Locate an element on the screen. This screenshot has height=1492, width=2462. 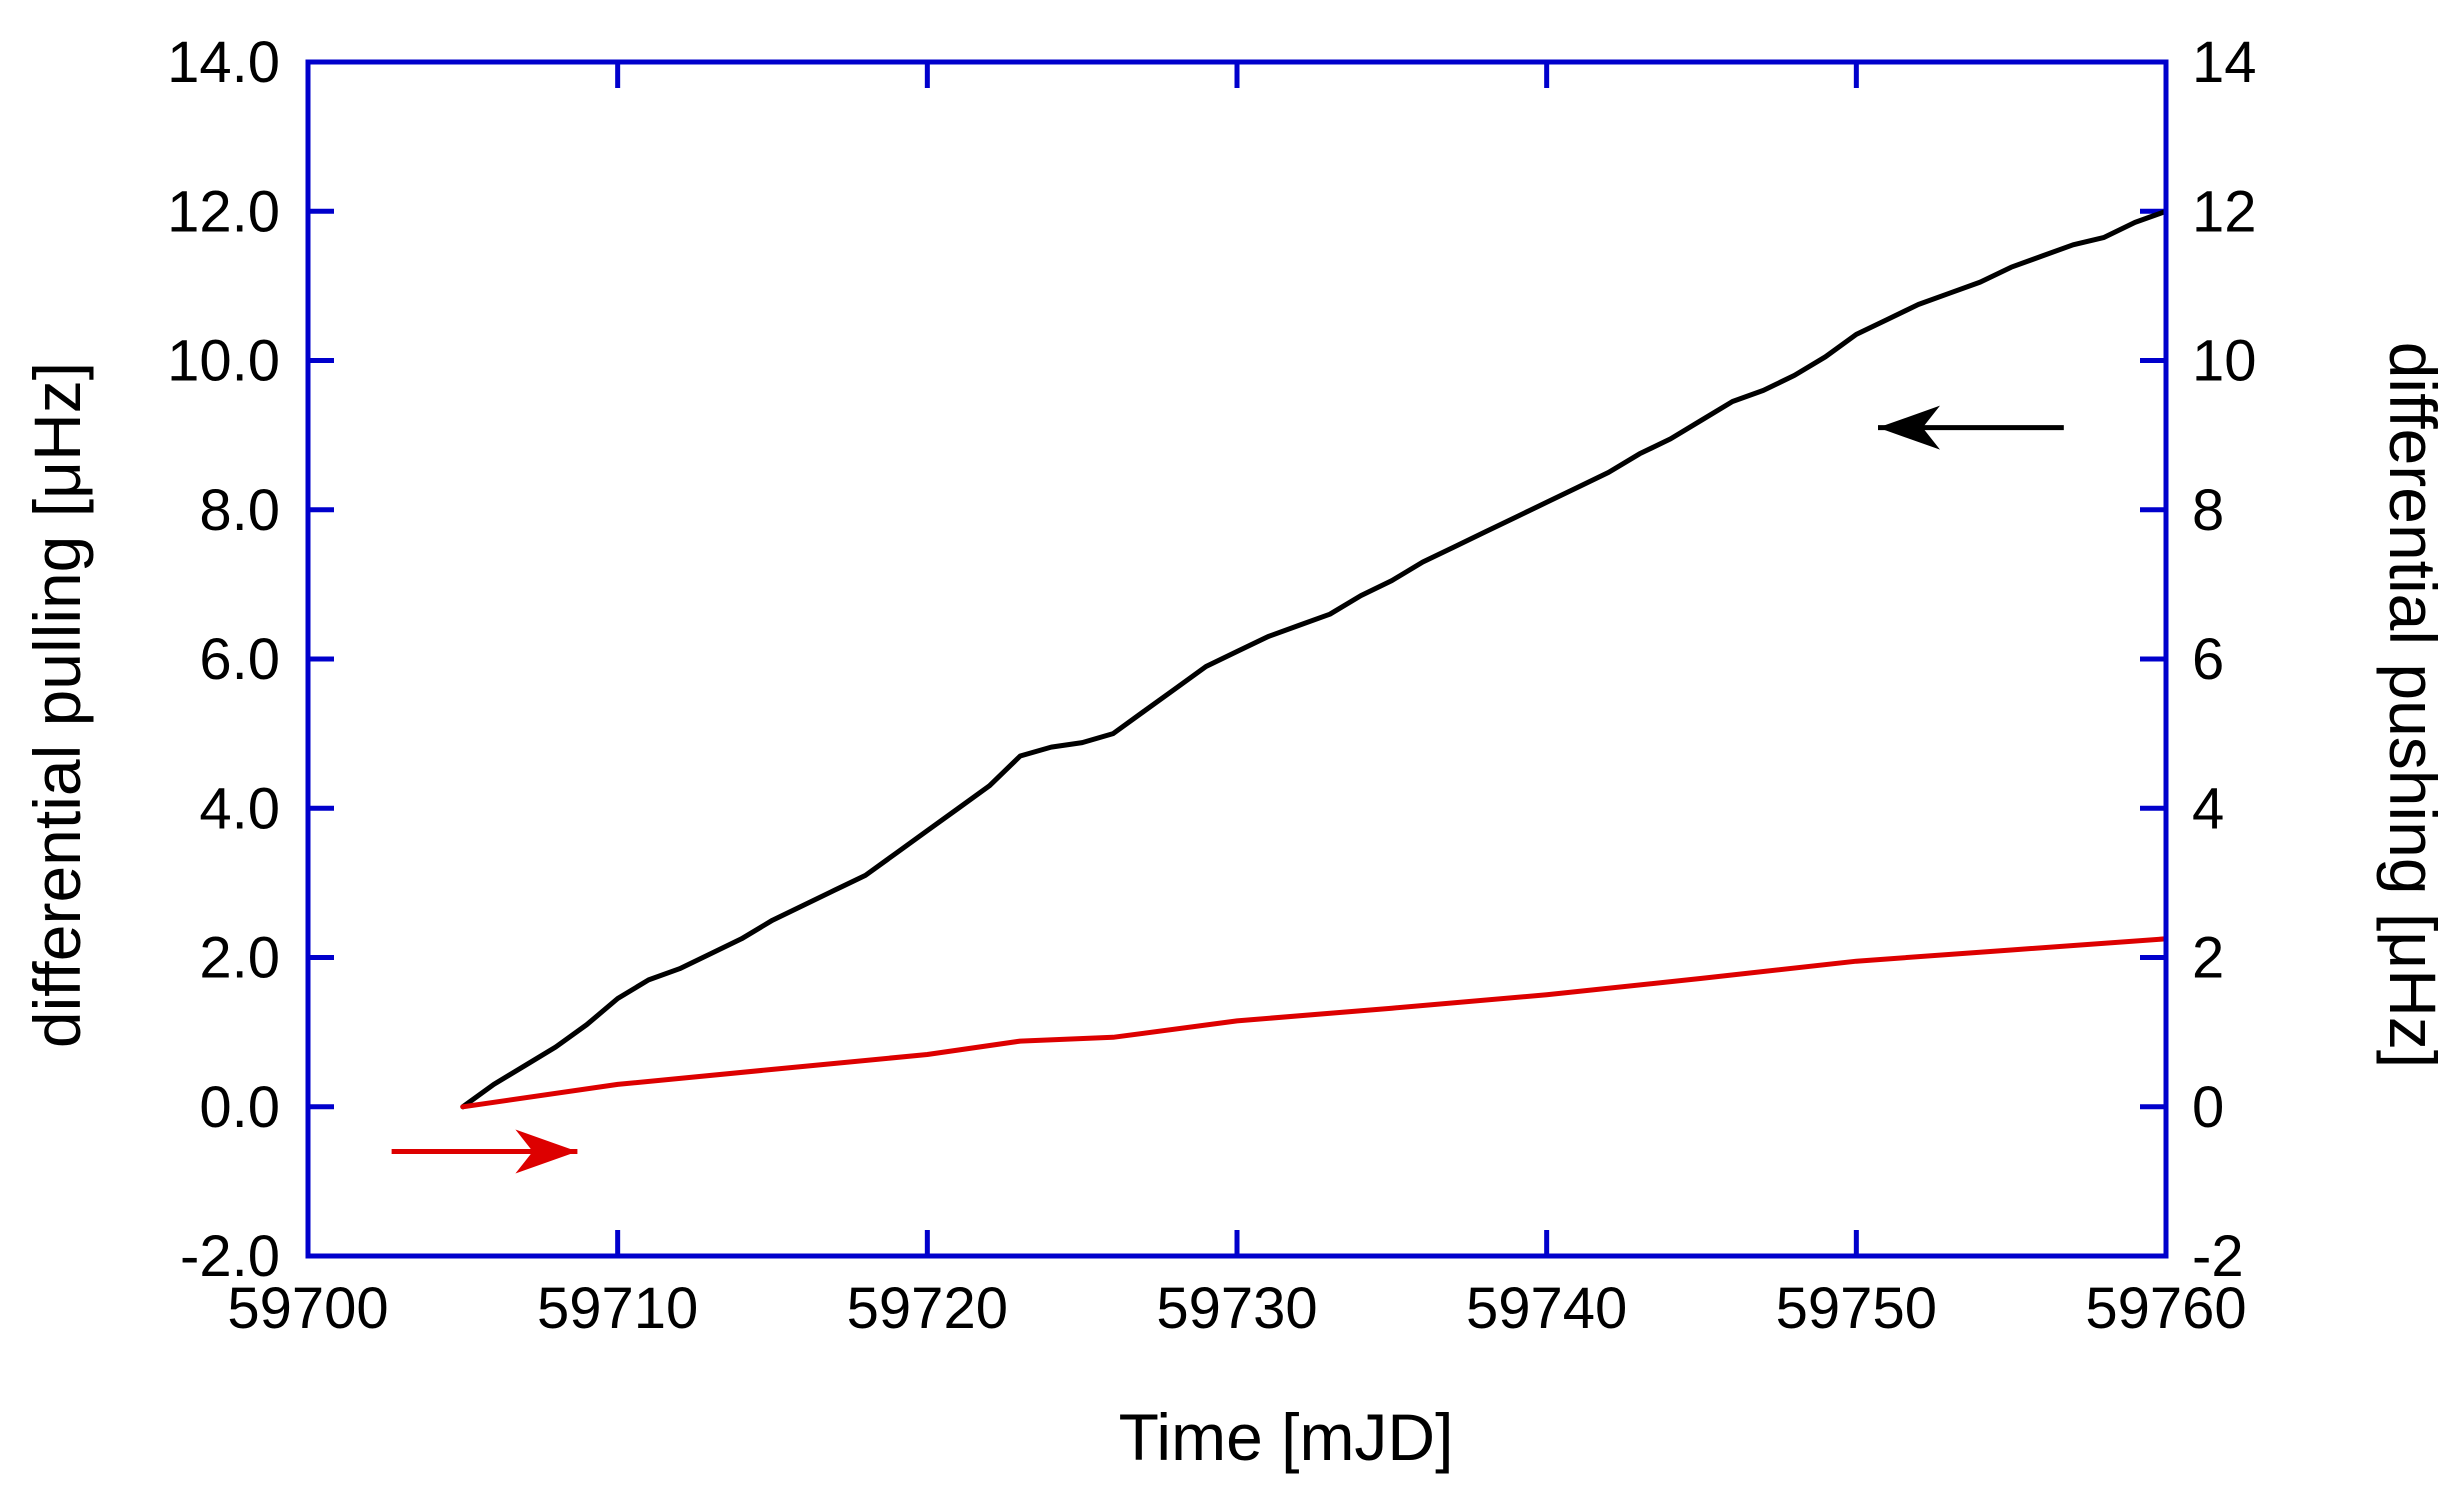
y-tick-label-left: 10.0 is located at coordinates (223, 361).